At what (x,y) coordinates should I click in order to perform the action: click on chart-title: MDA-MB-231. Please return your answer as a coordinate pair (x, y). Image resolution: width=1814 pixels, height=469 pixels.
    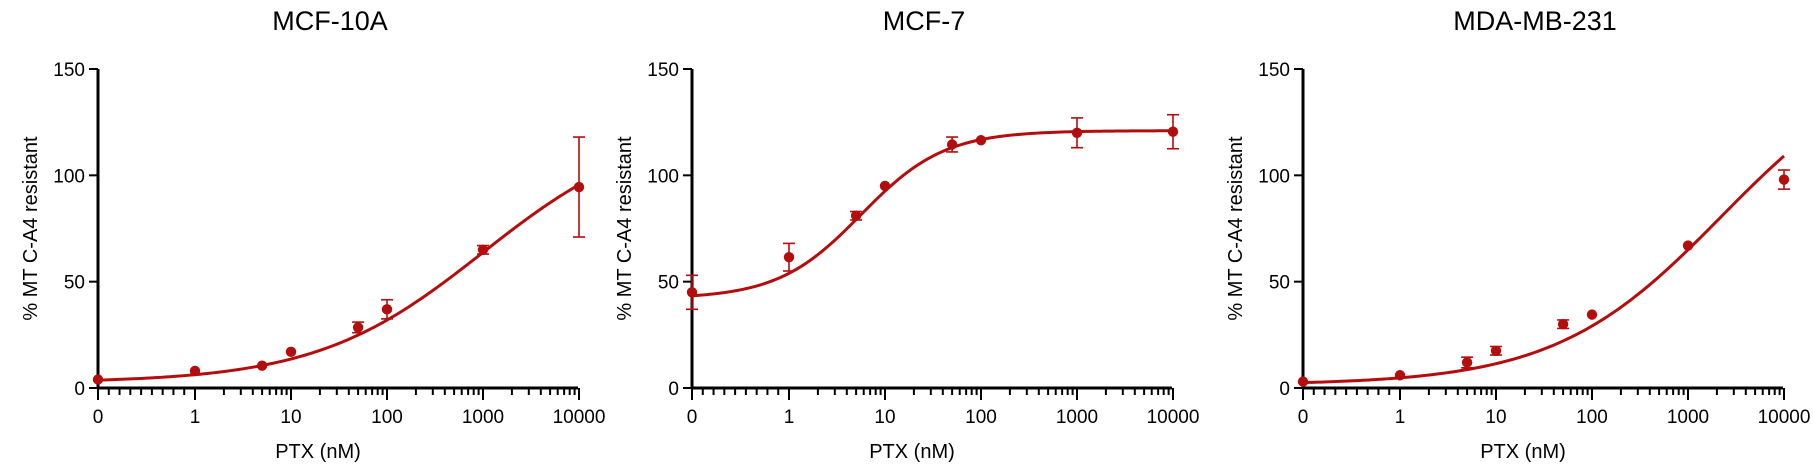
    Looking at the image, I should click on (1535, 21).